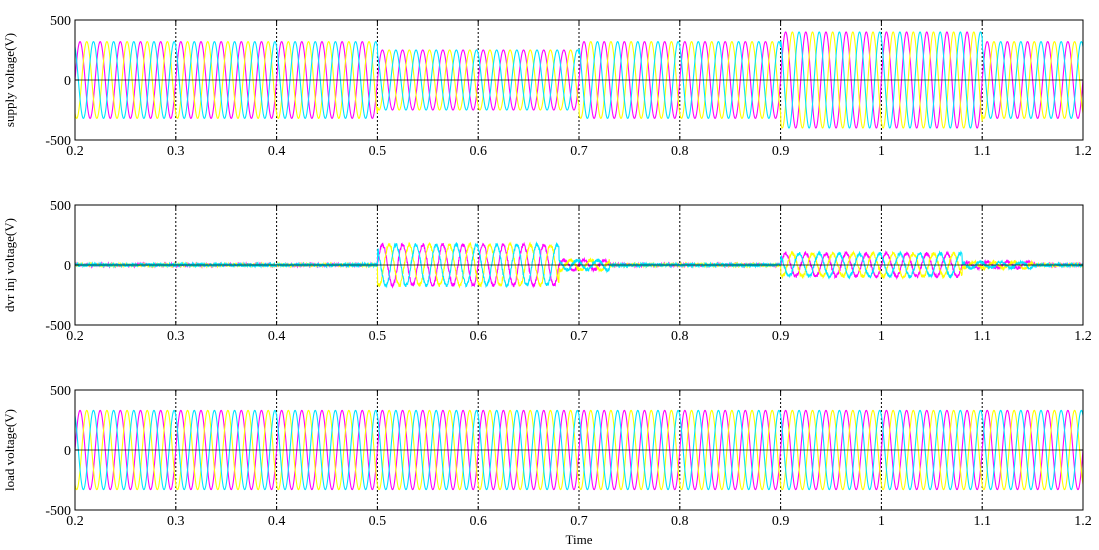 The image size is (1099, 550). Describe the element at coordinates (9, 450) in the screenshot. I see `y-axis-label: load voltage(V)` at that location.